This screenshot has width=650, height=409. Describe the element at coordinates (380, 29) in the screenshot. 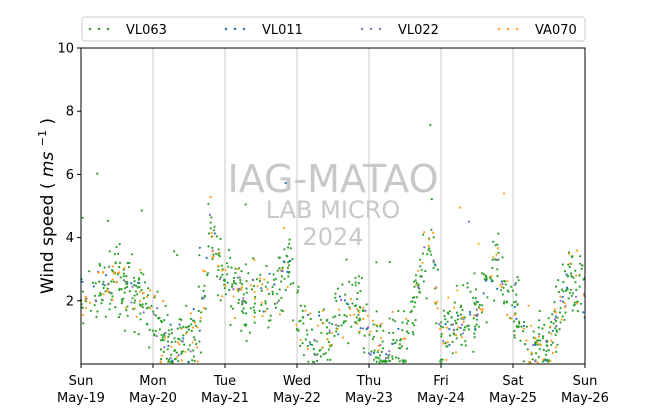

I see `legend-marker` at that location.